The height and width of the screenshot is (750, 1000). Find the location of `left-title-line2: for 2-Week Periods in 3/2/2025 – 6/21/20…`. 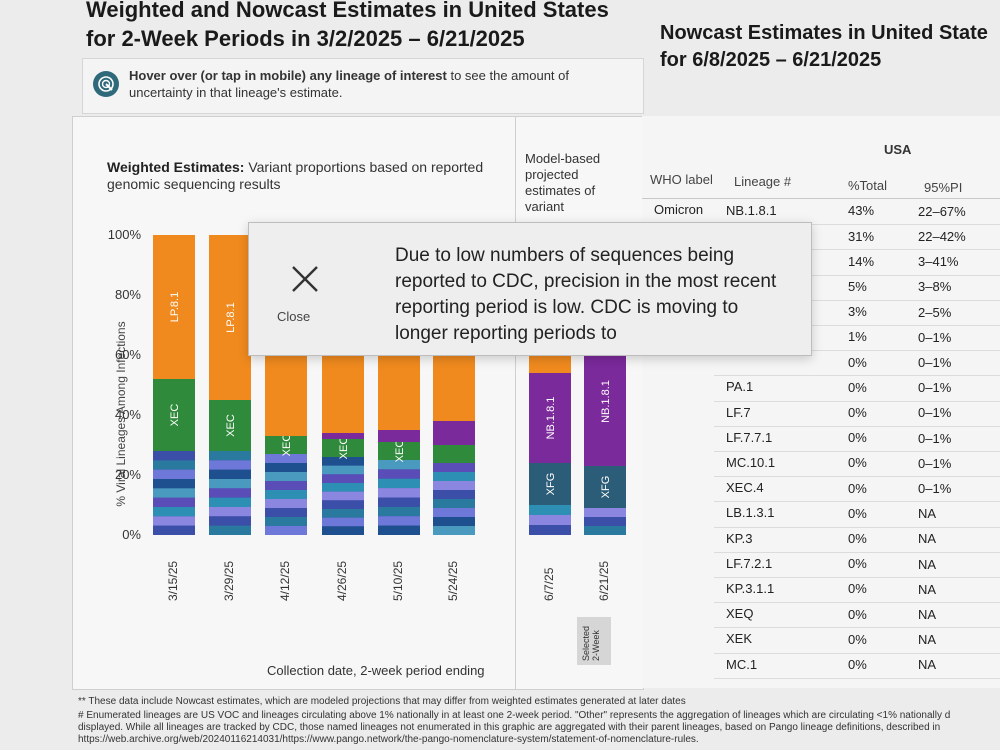

left-title-line2: for 2-Week Periods in 3/2/2025 – 6/21/20… is located at coordinates (305, 38).